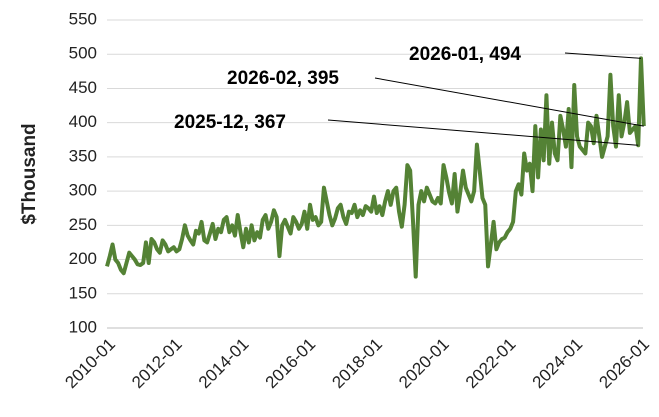  Describe the element at coordinates (83, 190) in the screenshot. I see `y-tick-label: 300` at that location.